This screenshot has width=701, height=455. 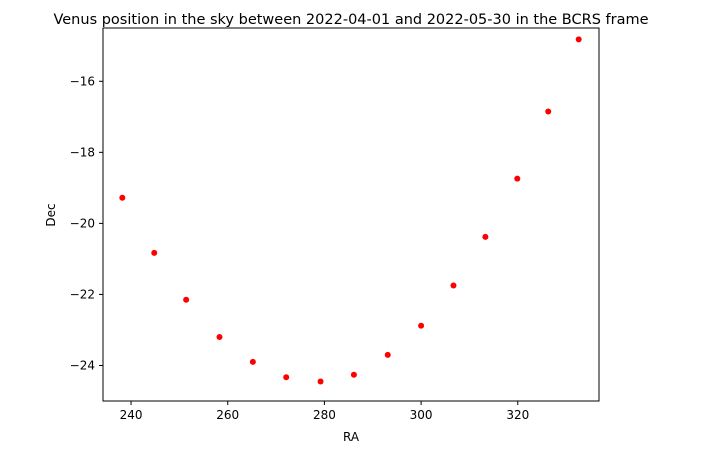 I want to click on x-tick-label: 300, so click(x=421, y=415).